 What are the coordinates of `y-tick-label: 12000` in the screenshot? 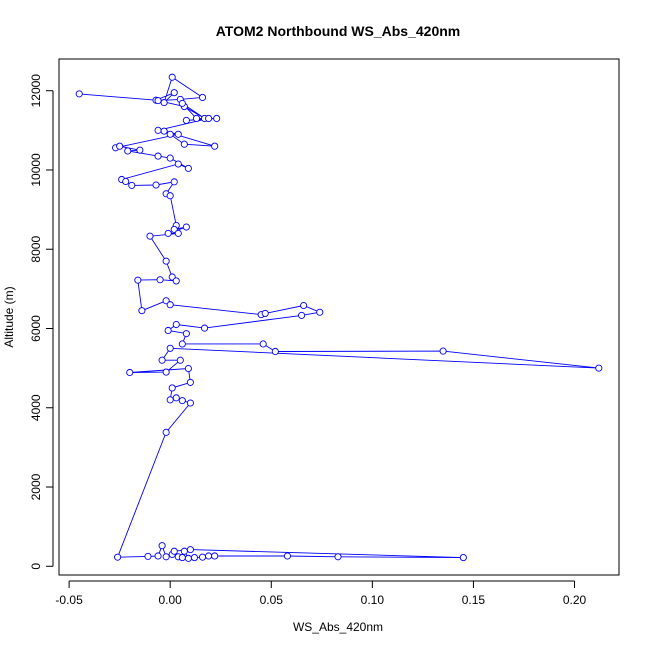 It's located at (36, 91).